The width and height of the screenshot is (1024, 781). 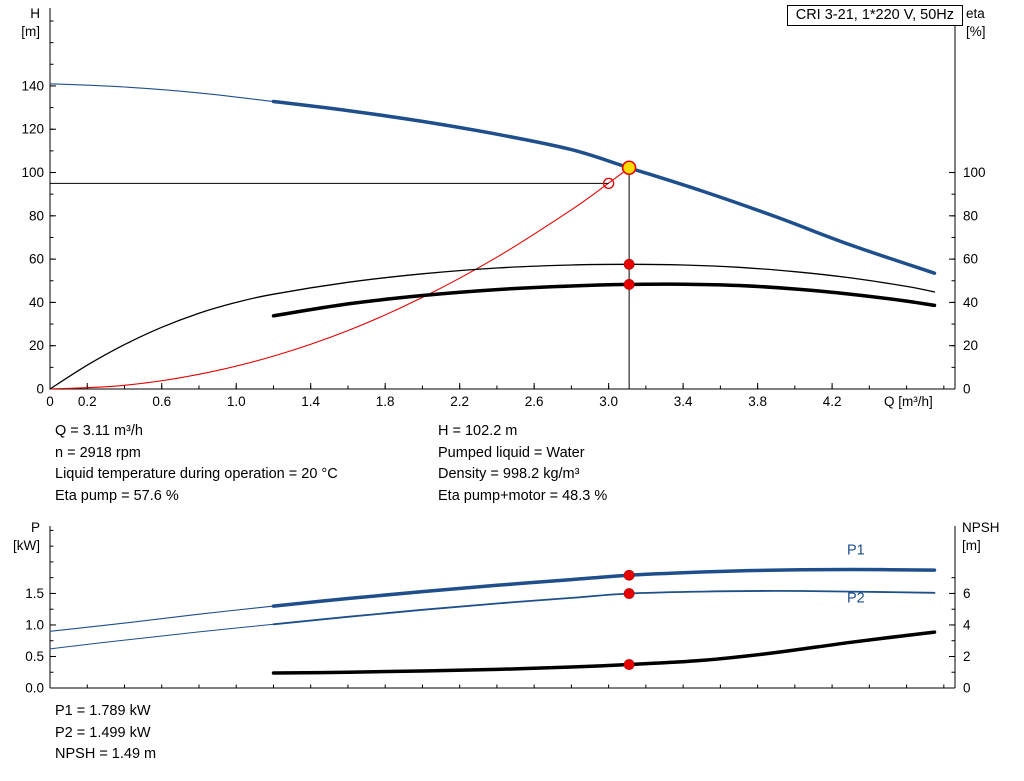 What do you see at coordinates (161, 636) in the screenshot?
I see `curve-p2-thin` at bounding box center [161, 636].